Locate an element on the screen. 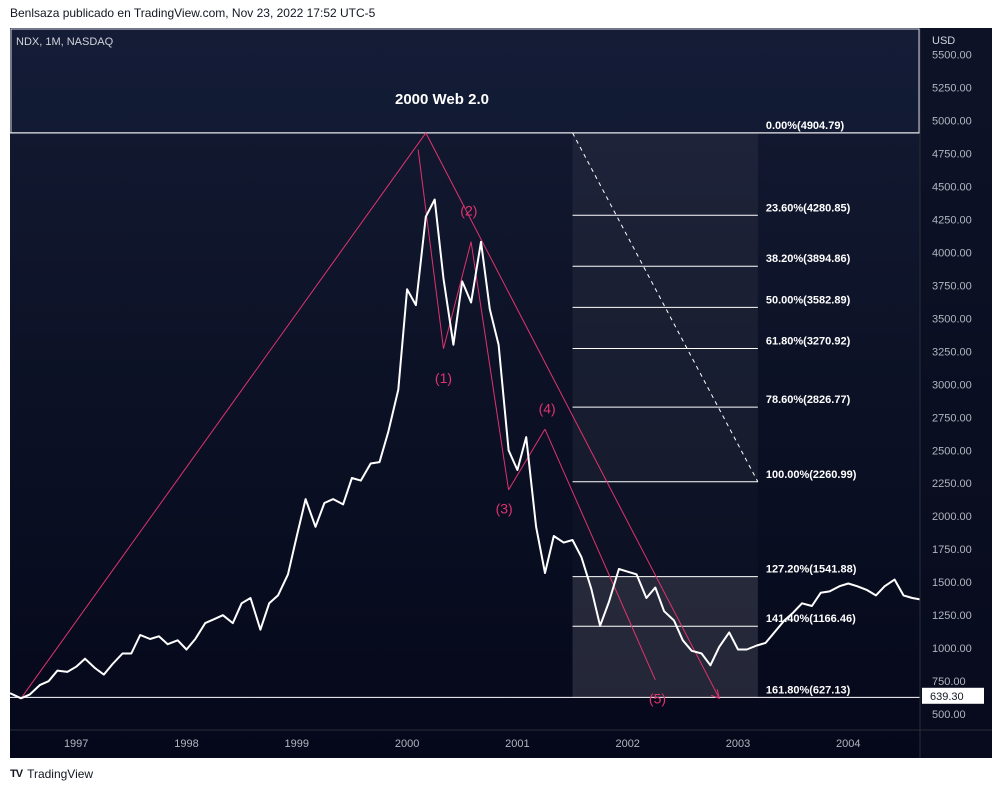 This screenshot has height=793, width=1002. fib-label-6: 100.00%(2260.99) is located at coordinates (811, 475).